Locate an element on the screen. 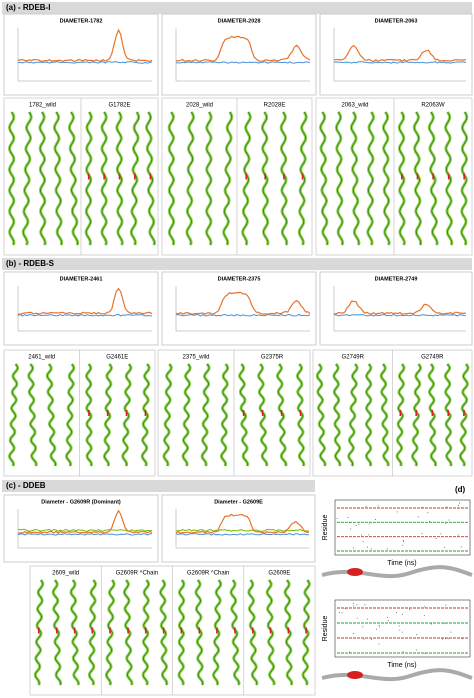 This screenshot has height=698, width=474. panel-label: (d) is located at coordinates (460, 489).